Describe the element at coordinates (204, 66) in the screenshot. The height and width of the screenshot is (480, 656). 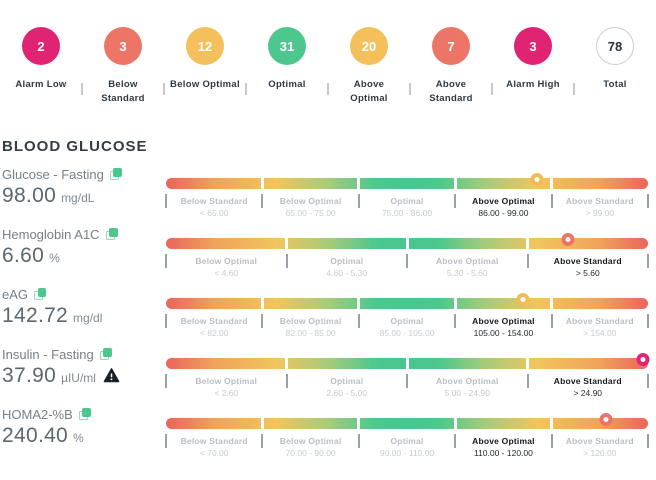
I see `summary-item-below-optimal: 12 Below Optimal` at that location.